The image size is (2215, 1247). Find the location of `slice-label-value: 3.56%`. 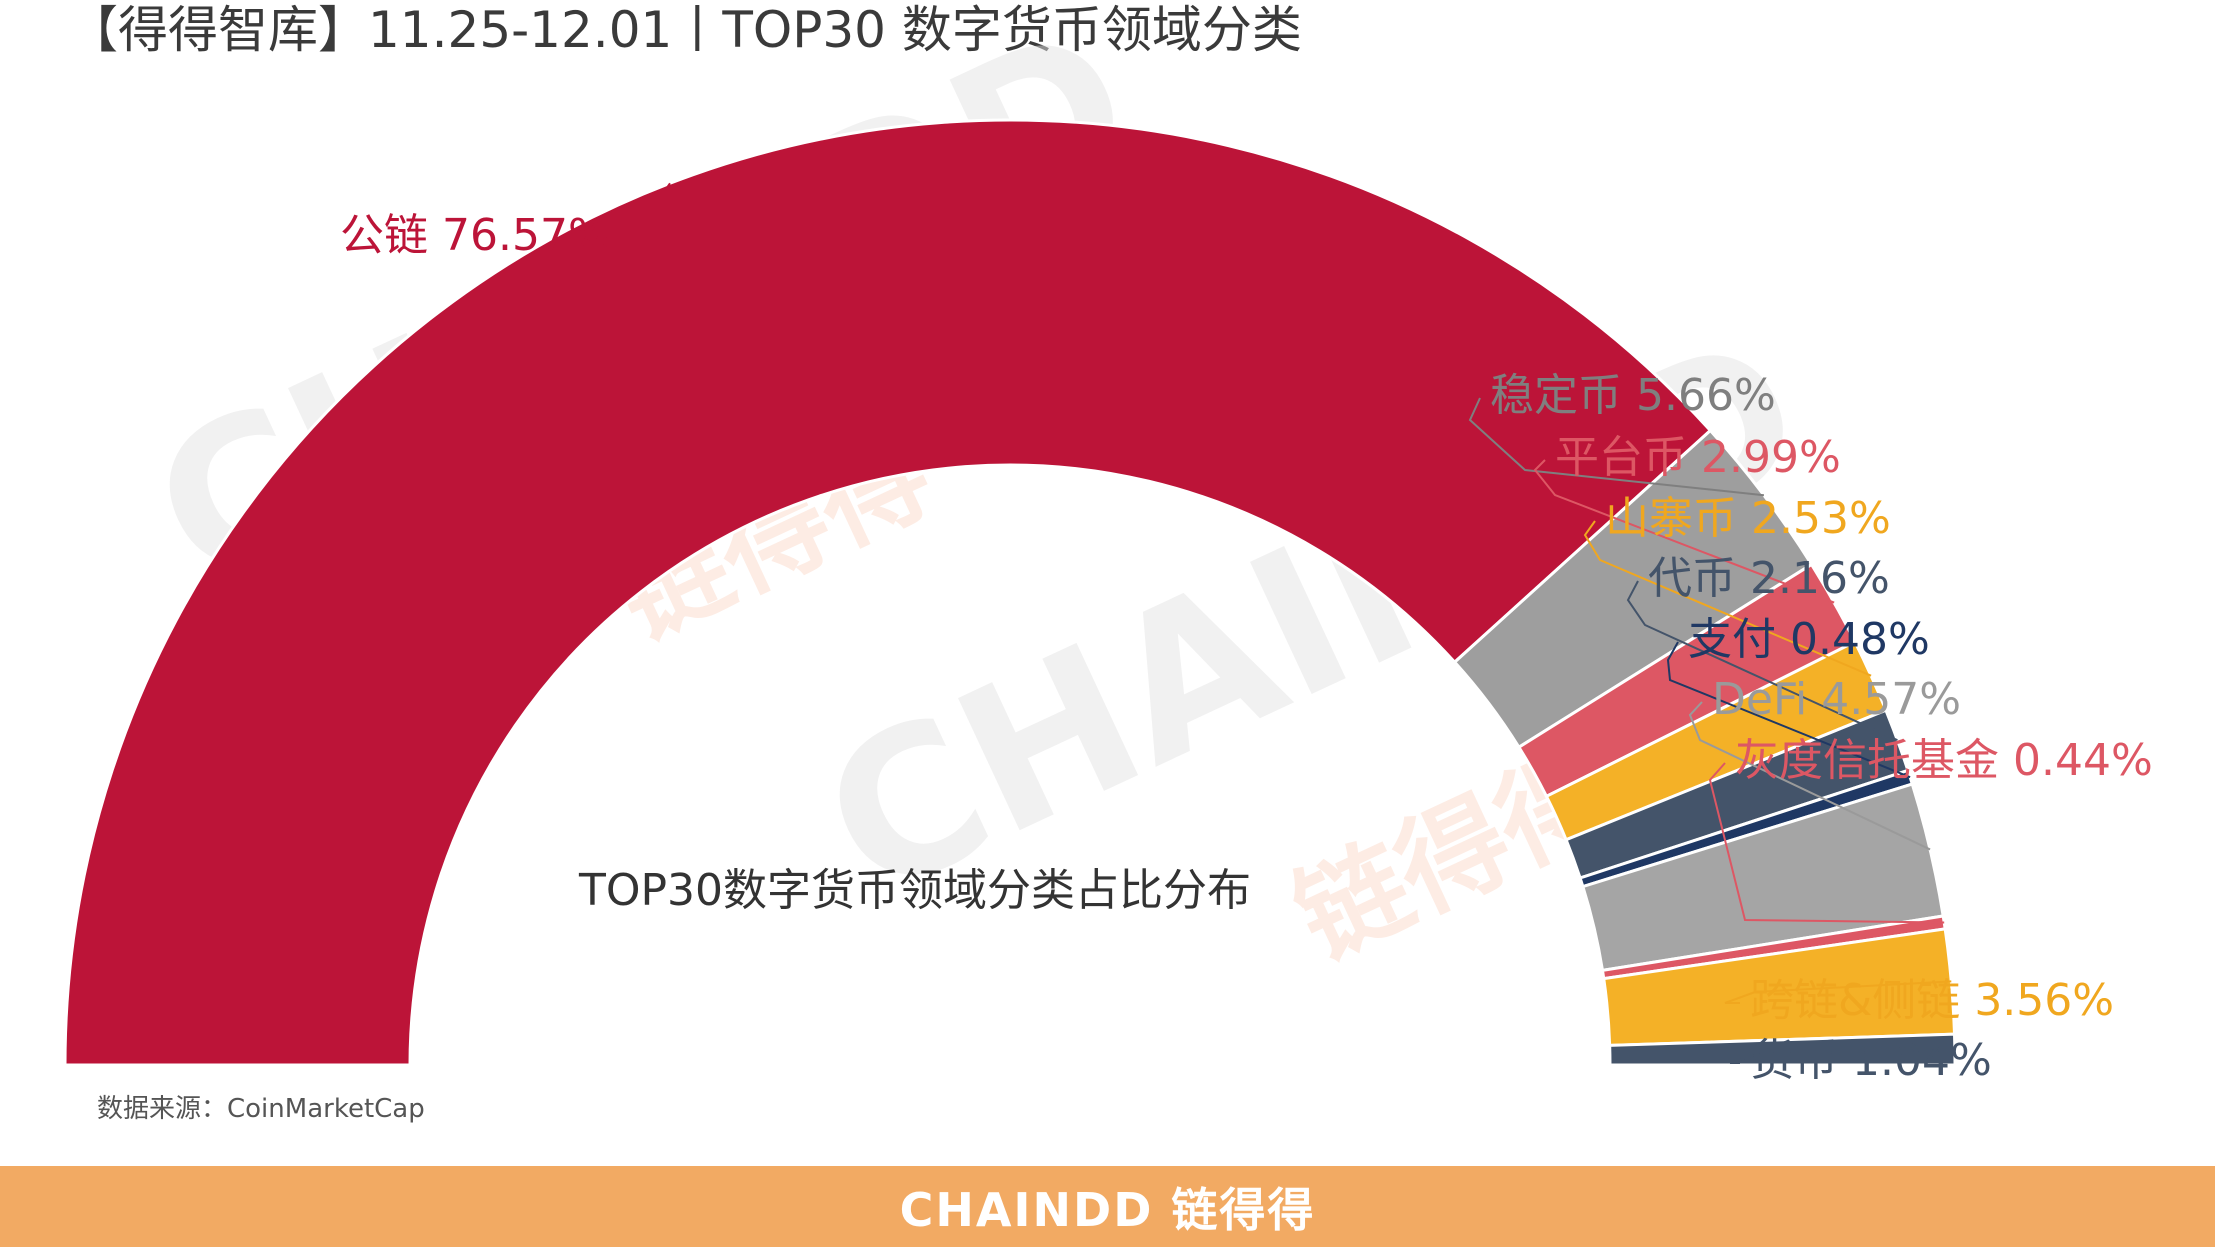

slice-label-value: 3.56% is located at coordinates (2044, 1000).